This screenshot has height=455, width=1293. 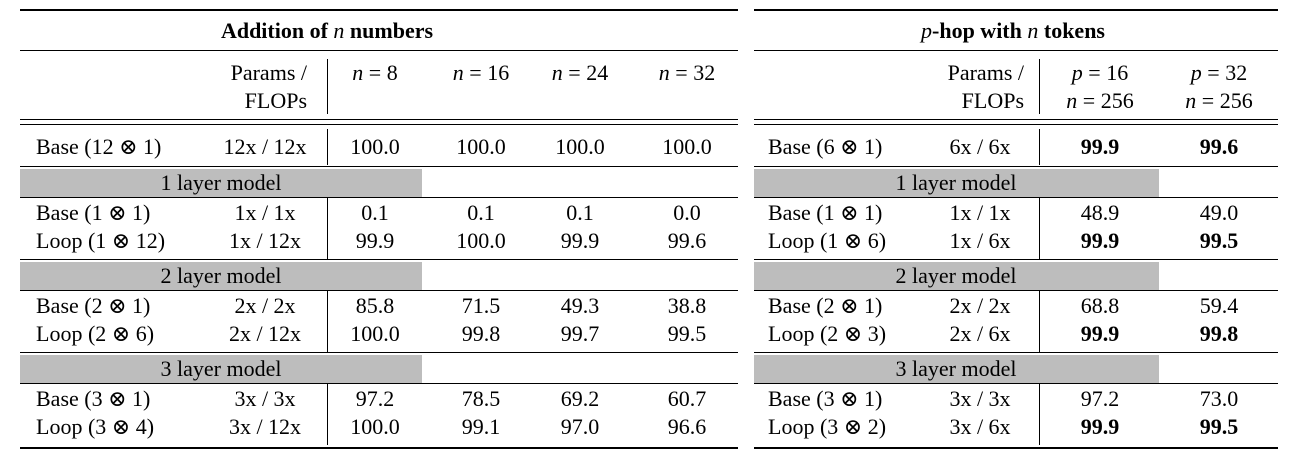 I want to click on params-flops: 6x / 6x, so click(x=980, y=146).